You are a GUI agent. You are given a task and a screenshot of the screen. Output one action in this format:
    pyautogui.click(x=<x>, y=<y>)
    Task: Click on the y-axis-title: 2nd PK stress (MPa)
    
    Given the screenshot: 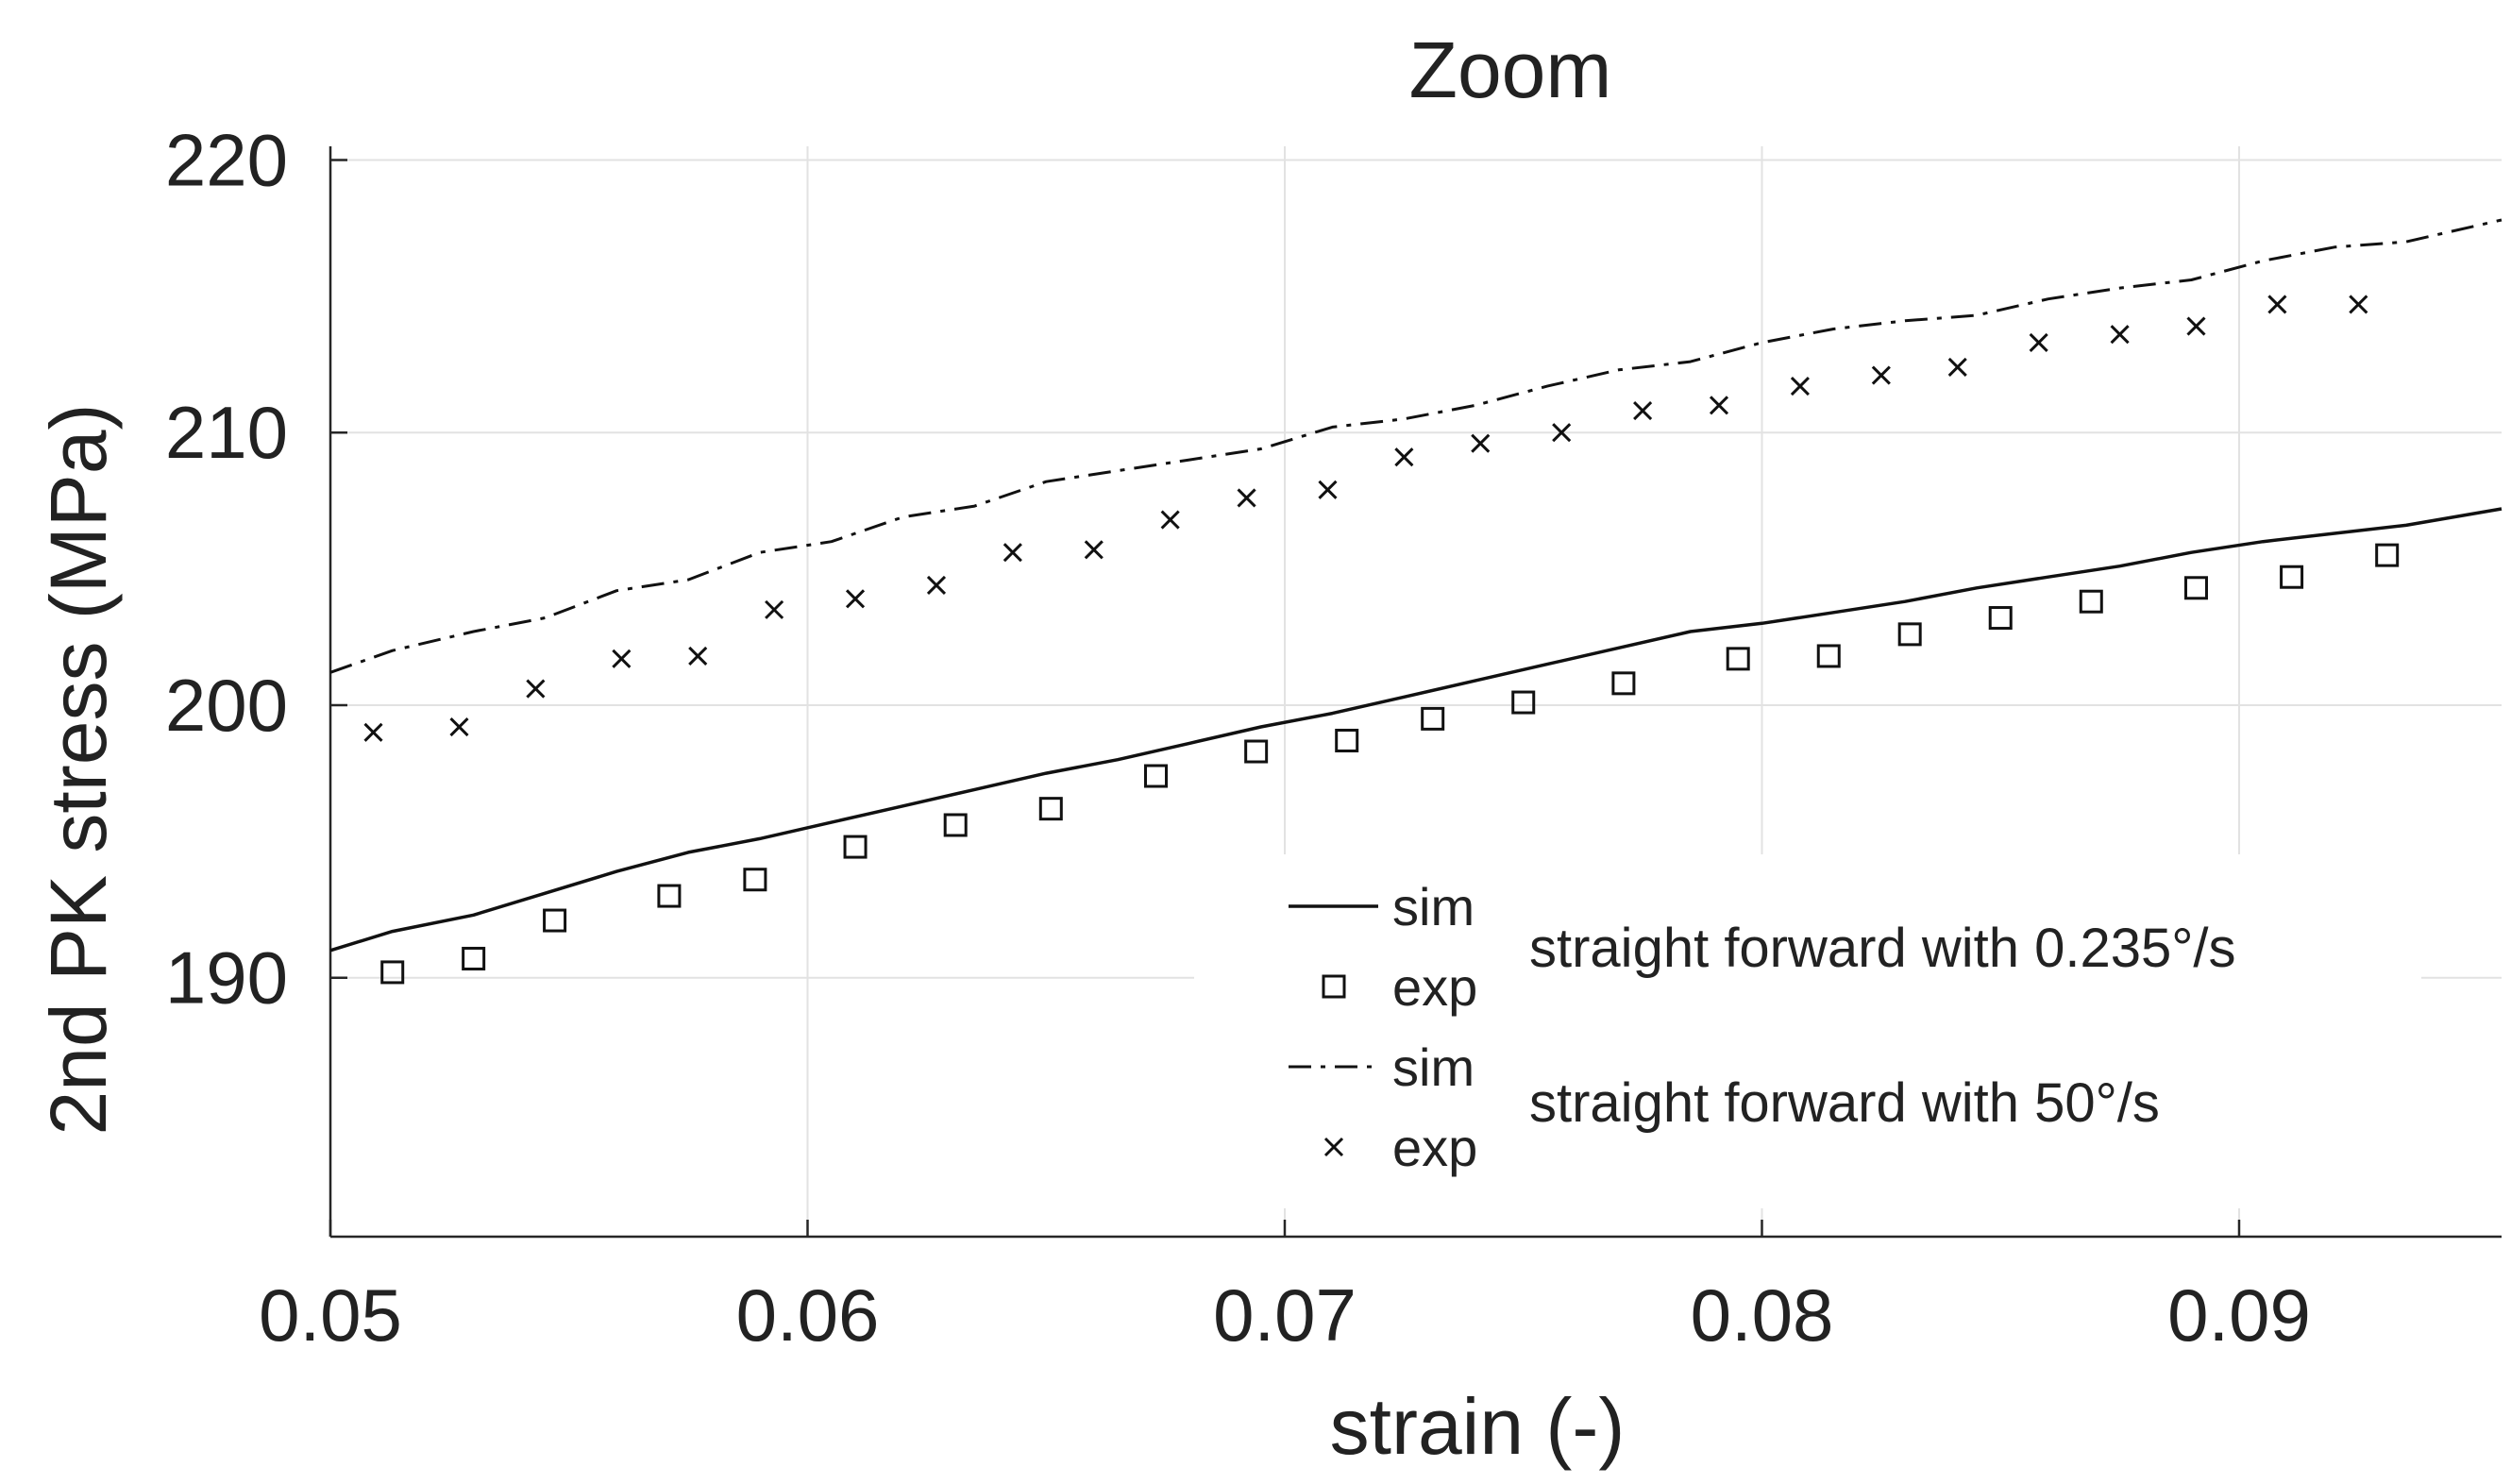 What is the action you would take?
    pyautogui.click(x=78, y=770)
    